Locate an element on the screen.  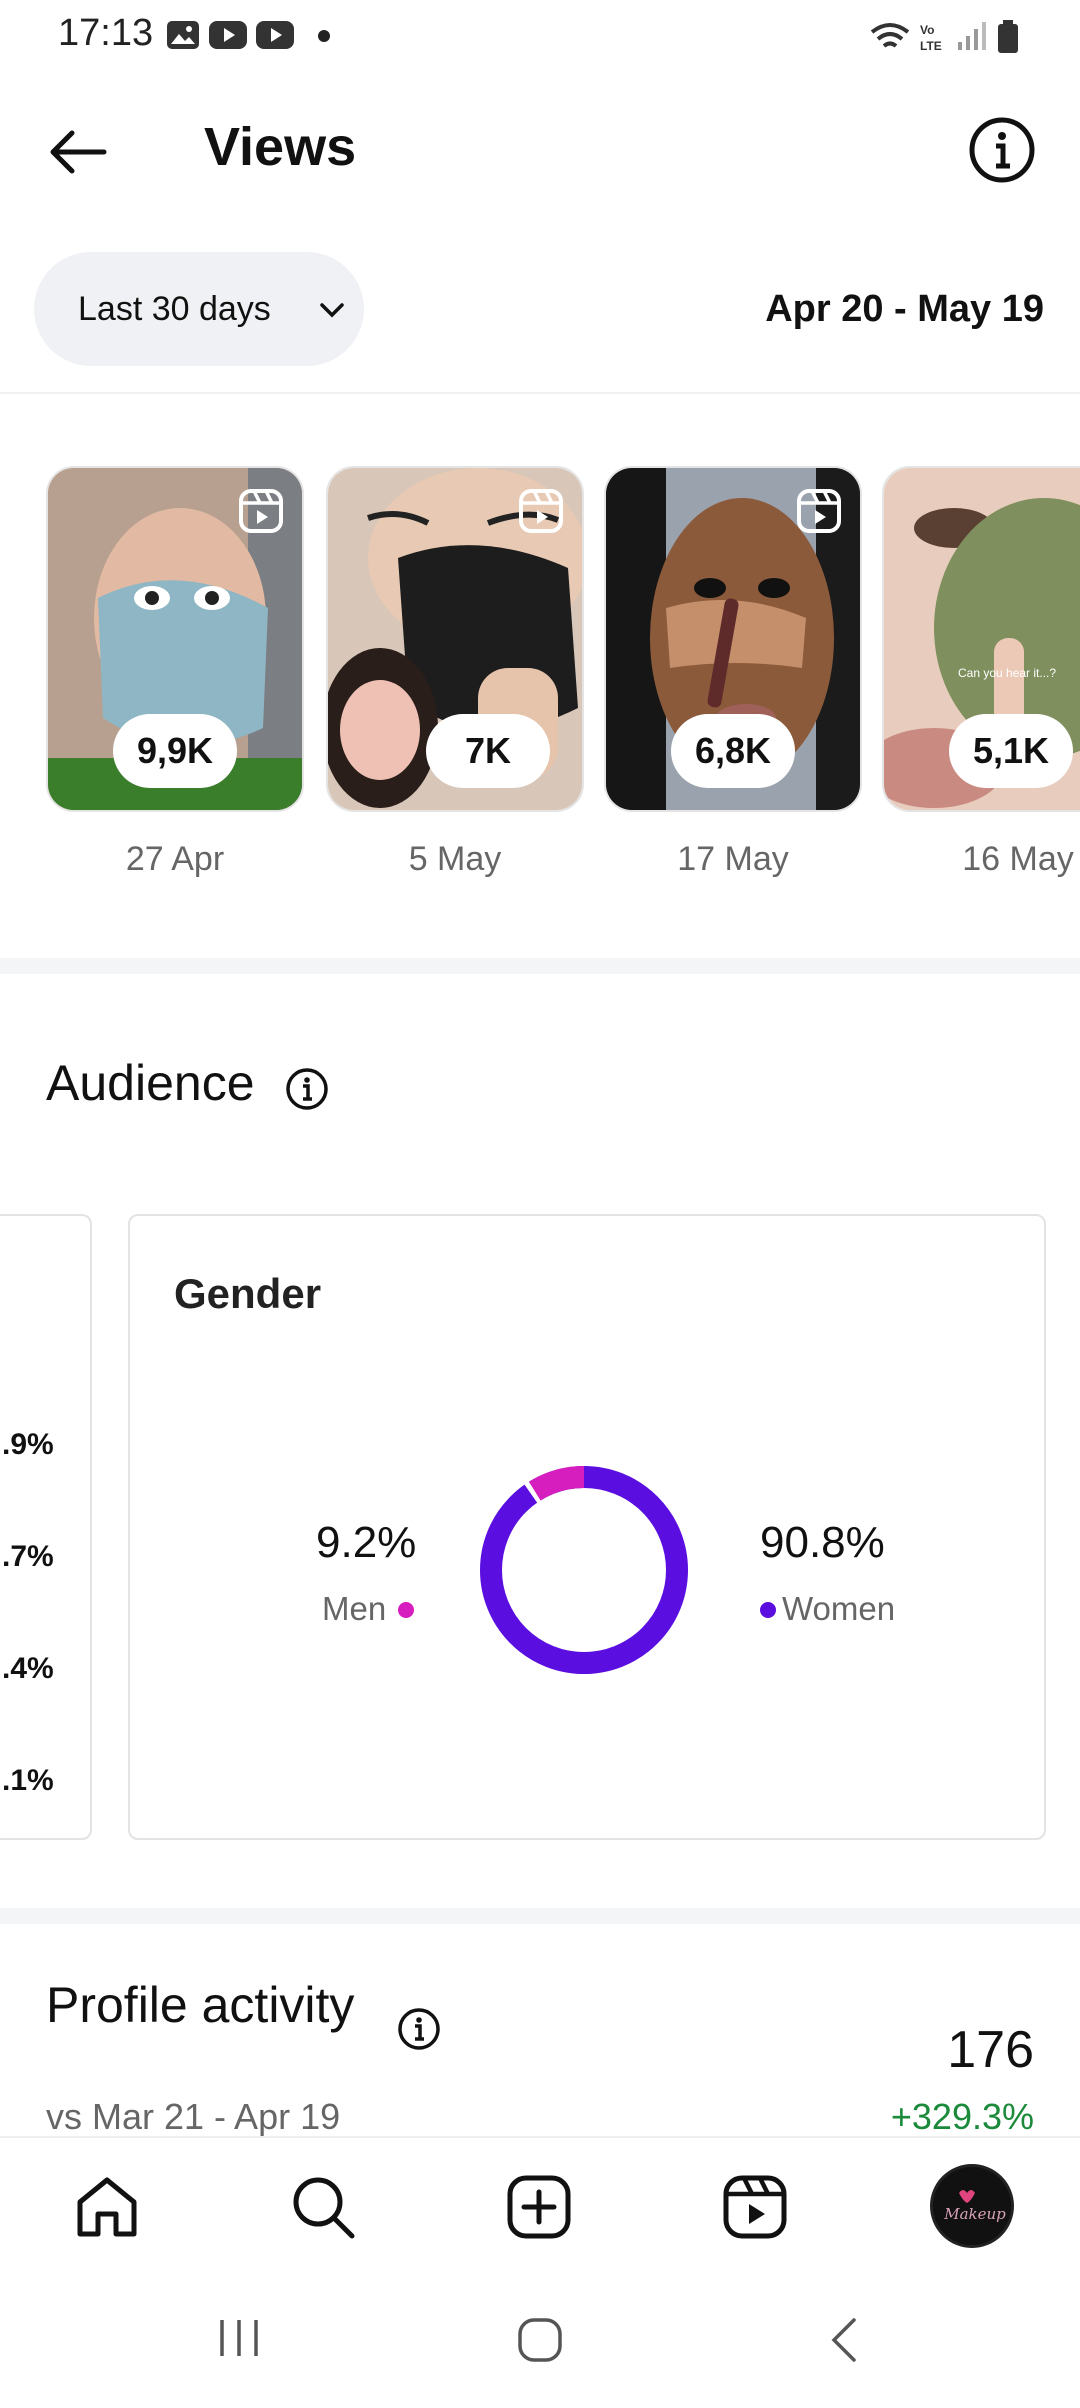
reel-item: 9,9K 27 Apr is located at coordinates (175, 672).